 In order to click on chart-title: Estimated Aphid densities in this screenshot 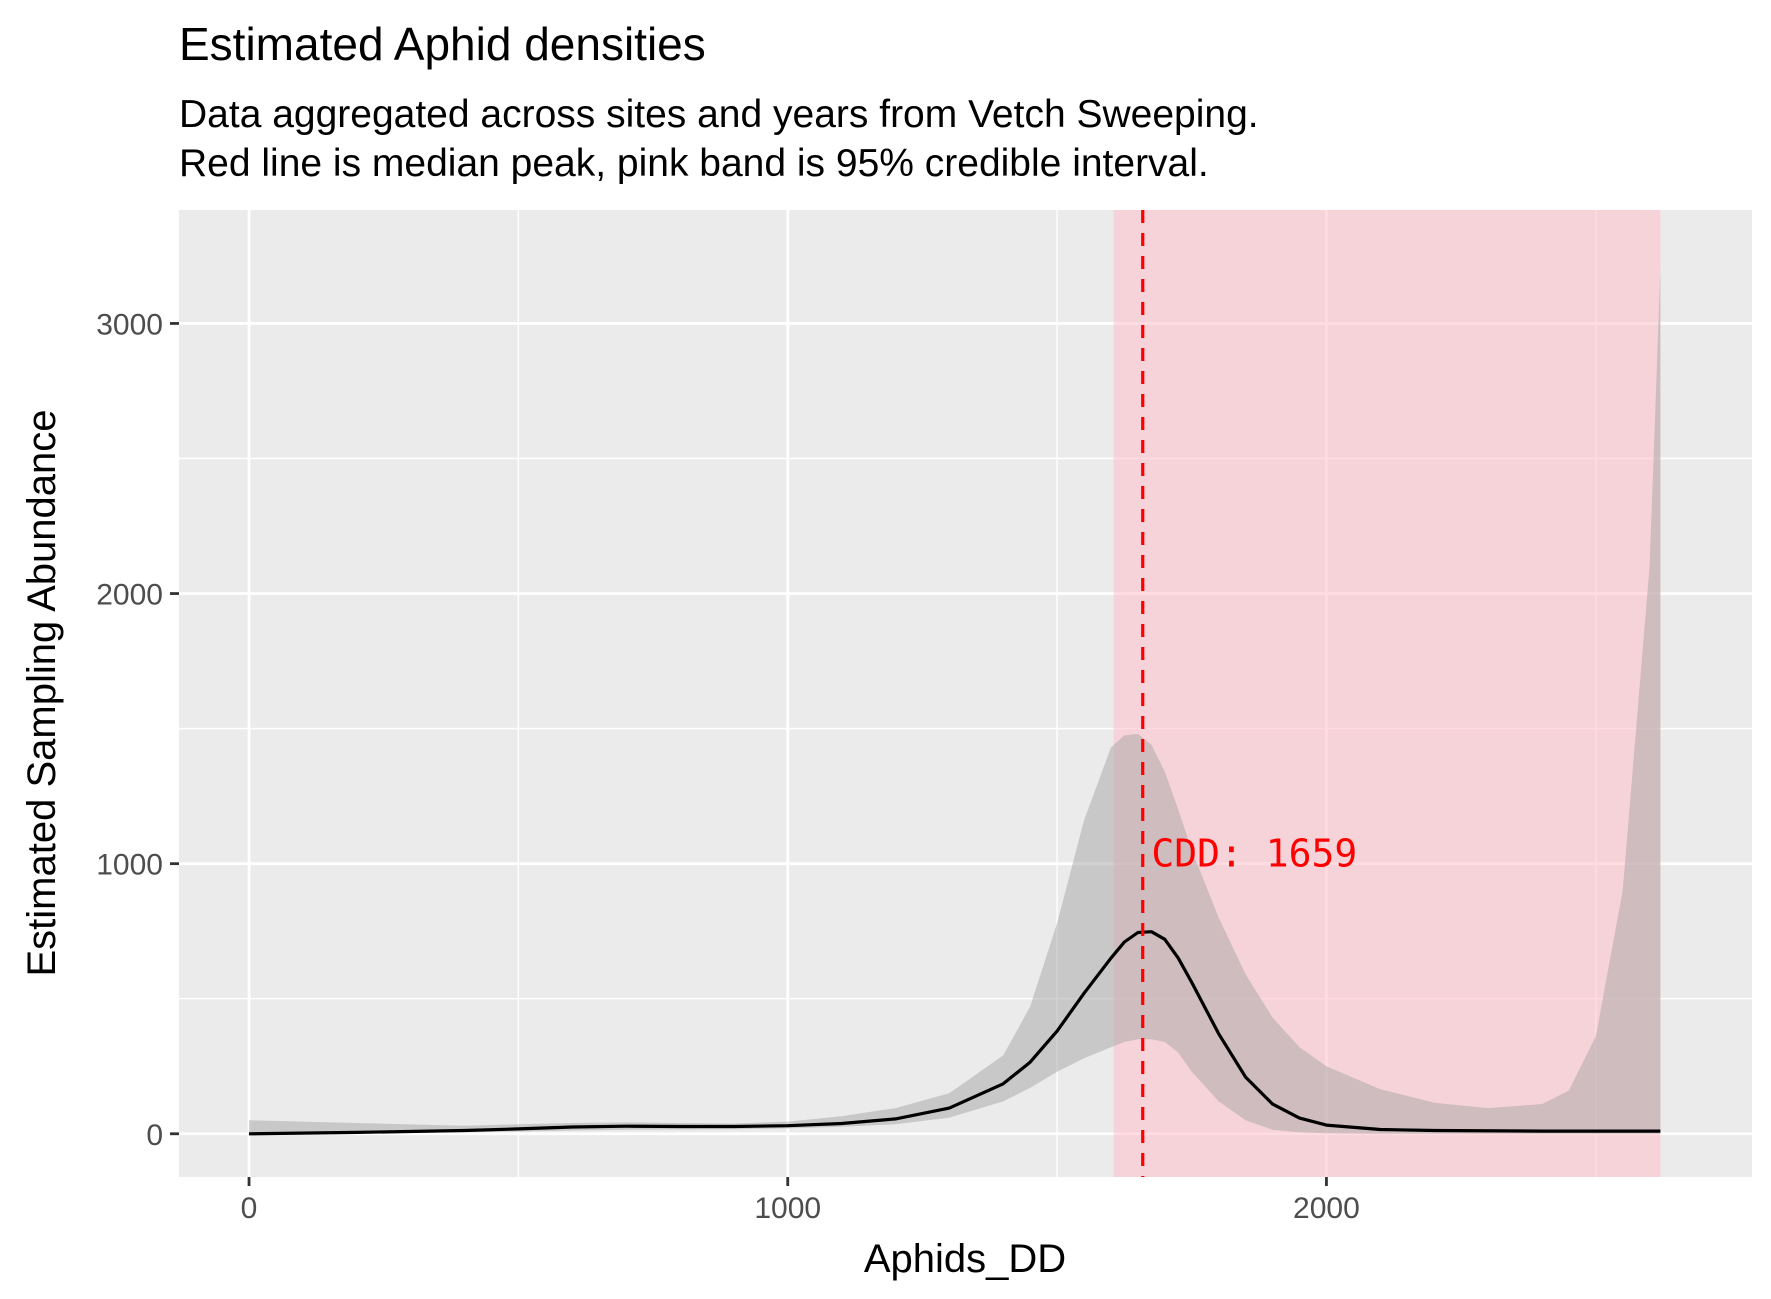, I will do `click(442, 44)`.